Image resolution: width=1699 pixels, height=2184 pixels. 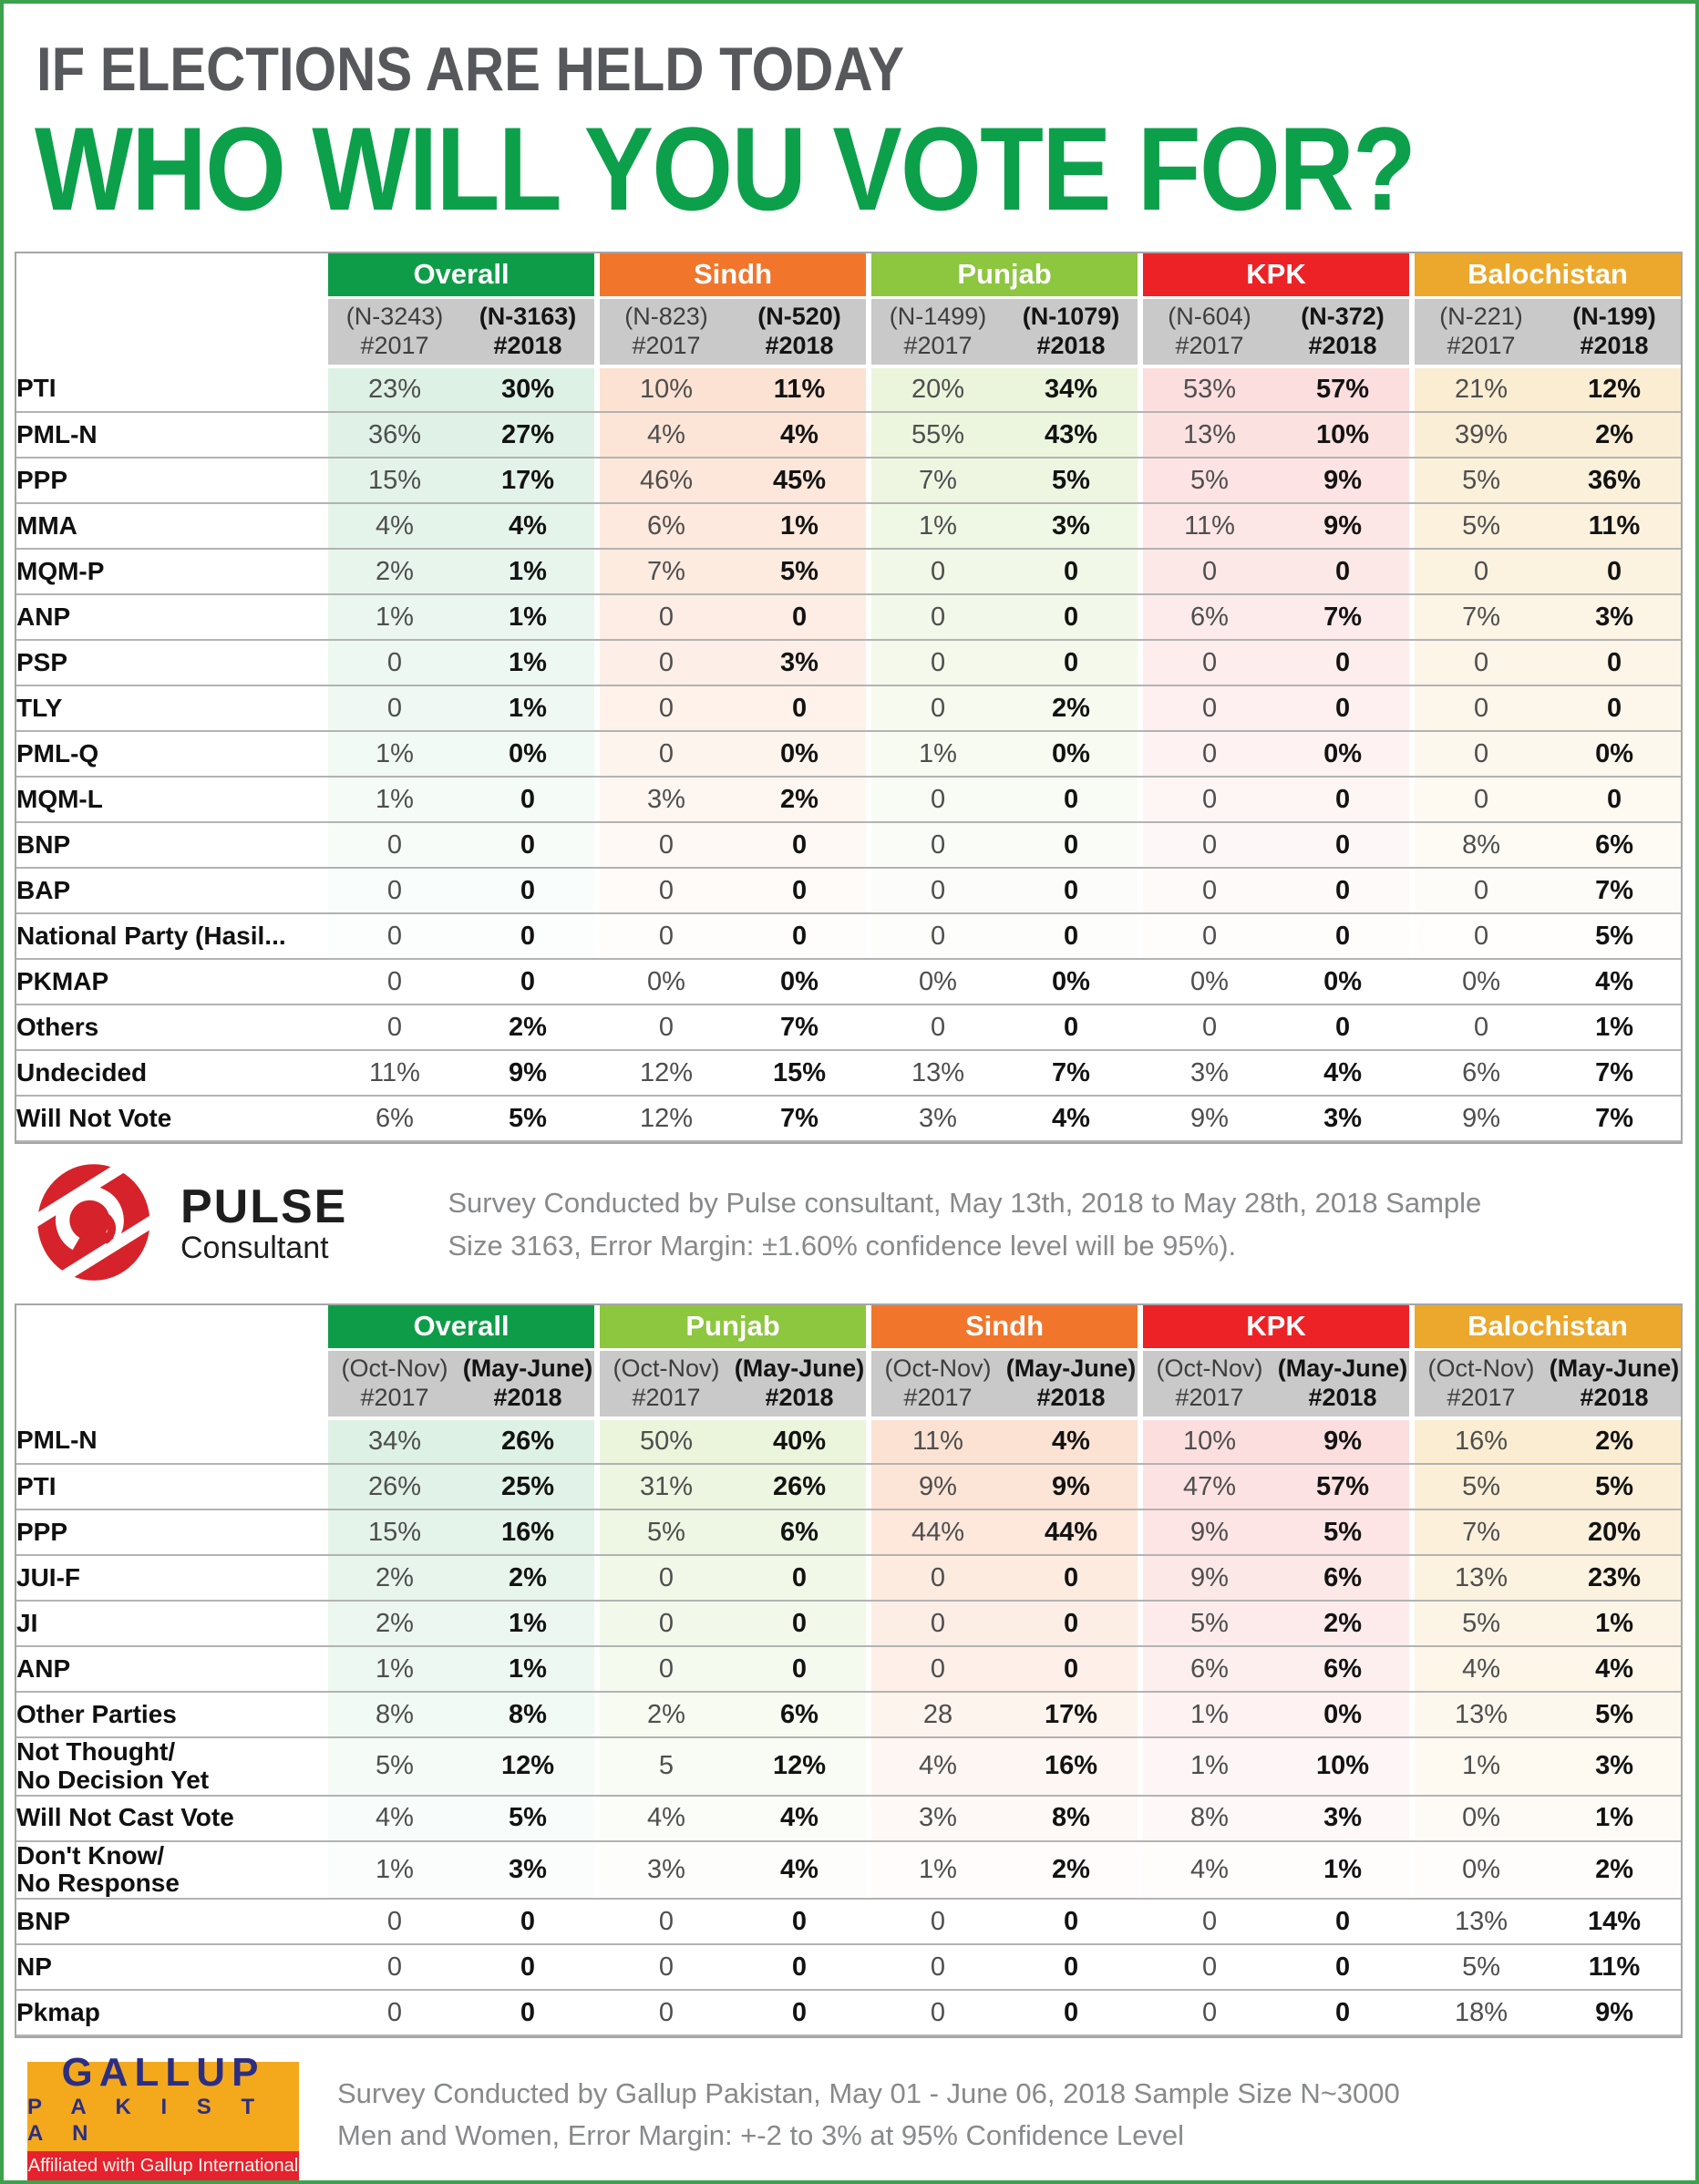 I want to click on table-row: PML-N 34% 26% 50% 40% 11% 4% 10% 9% 16% 2%, so click(x=849, y=1442).